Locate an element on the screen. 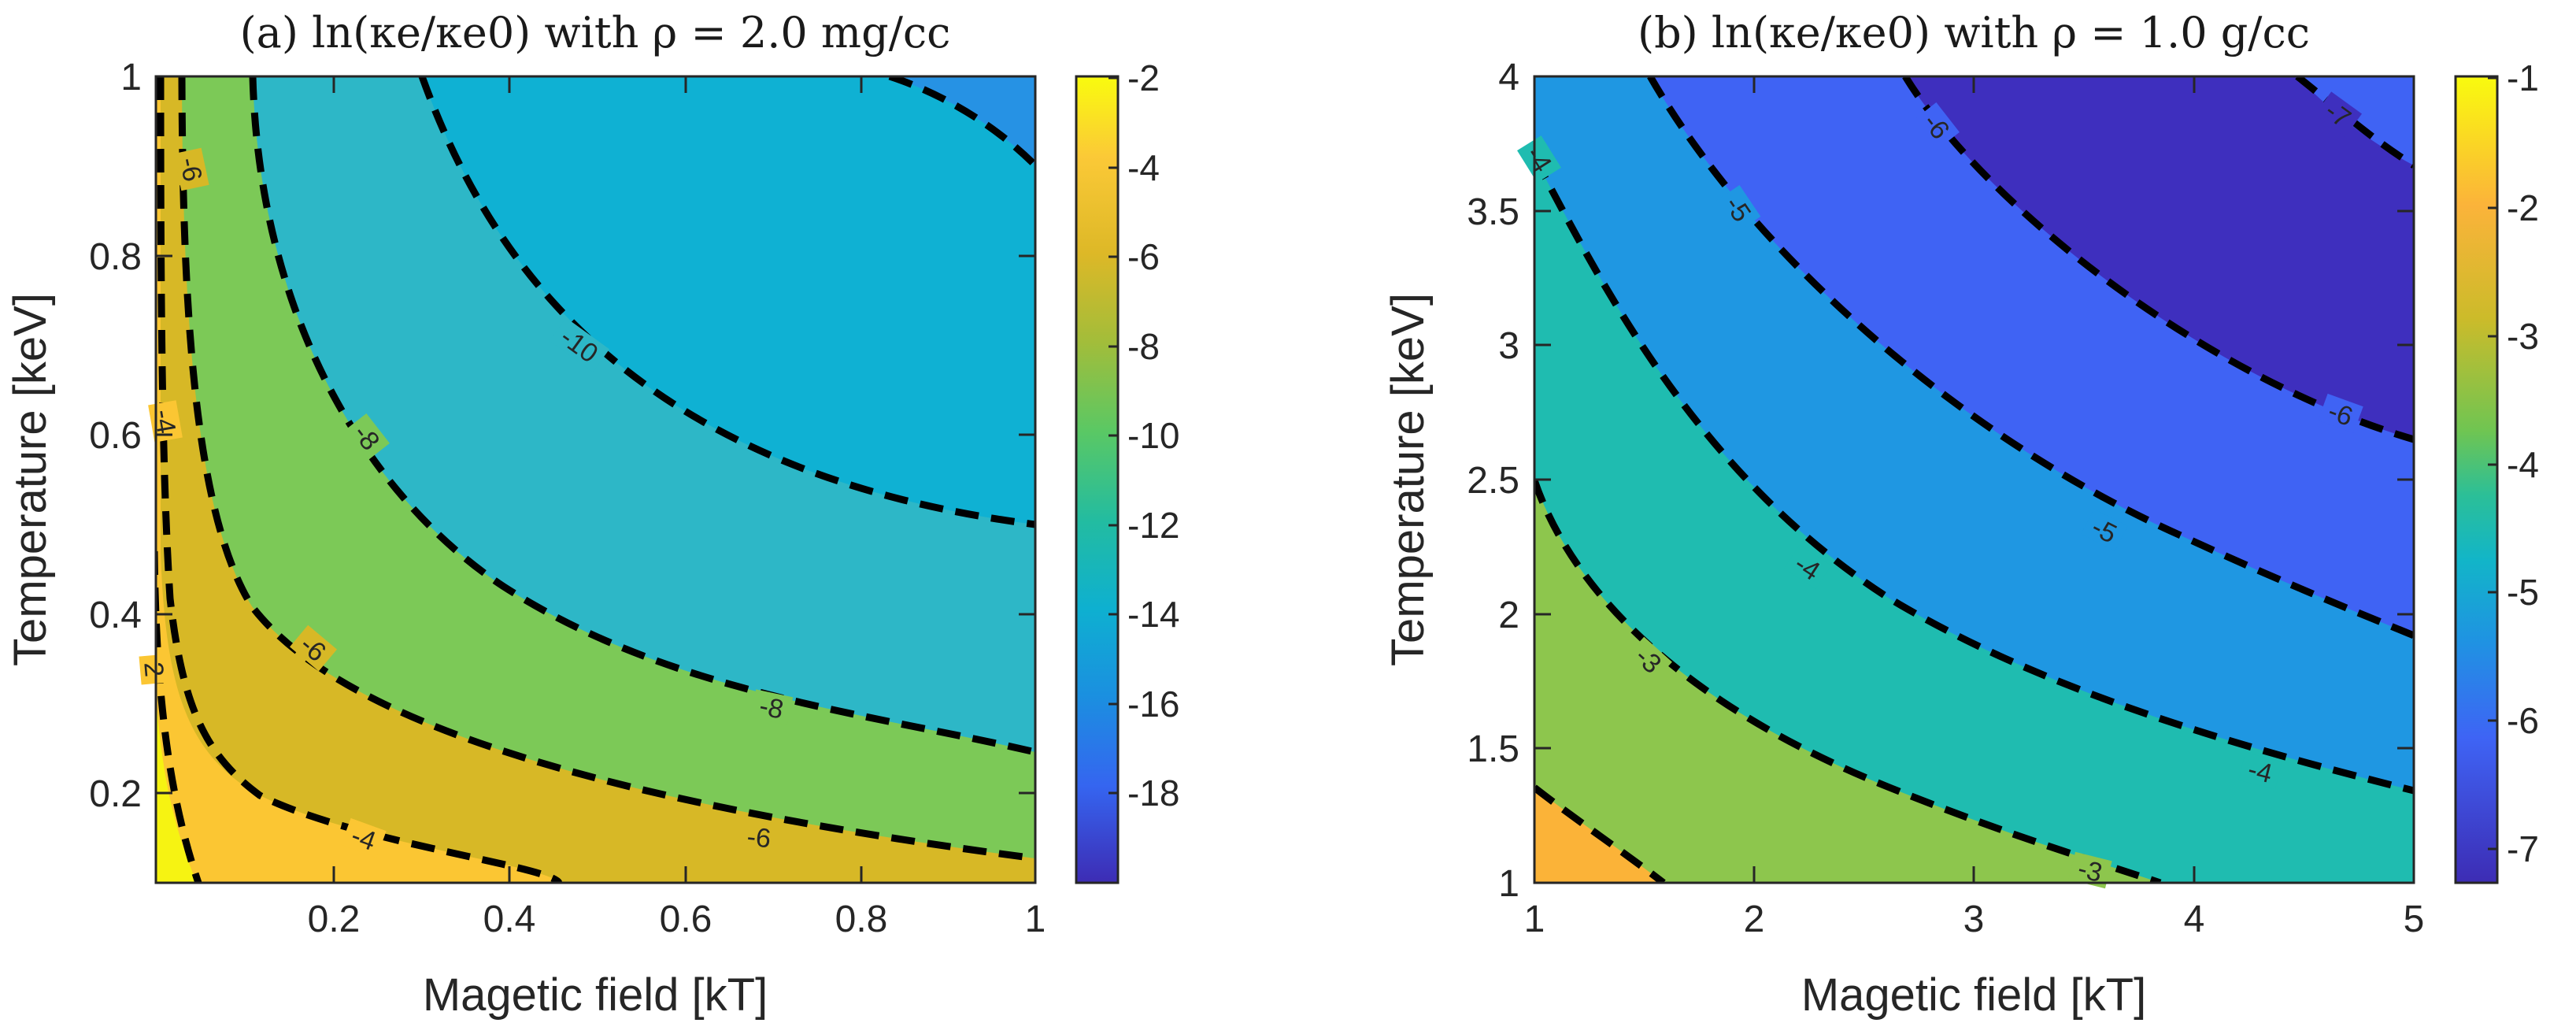 The image size is (2576, 1034). panel-a-colorbar-tick-label: -4 is located at coordinates (1143, 168).